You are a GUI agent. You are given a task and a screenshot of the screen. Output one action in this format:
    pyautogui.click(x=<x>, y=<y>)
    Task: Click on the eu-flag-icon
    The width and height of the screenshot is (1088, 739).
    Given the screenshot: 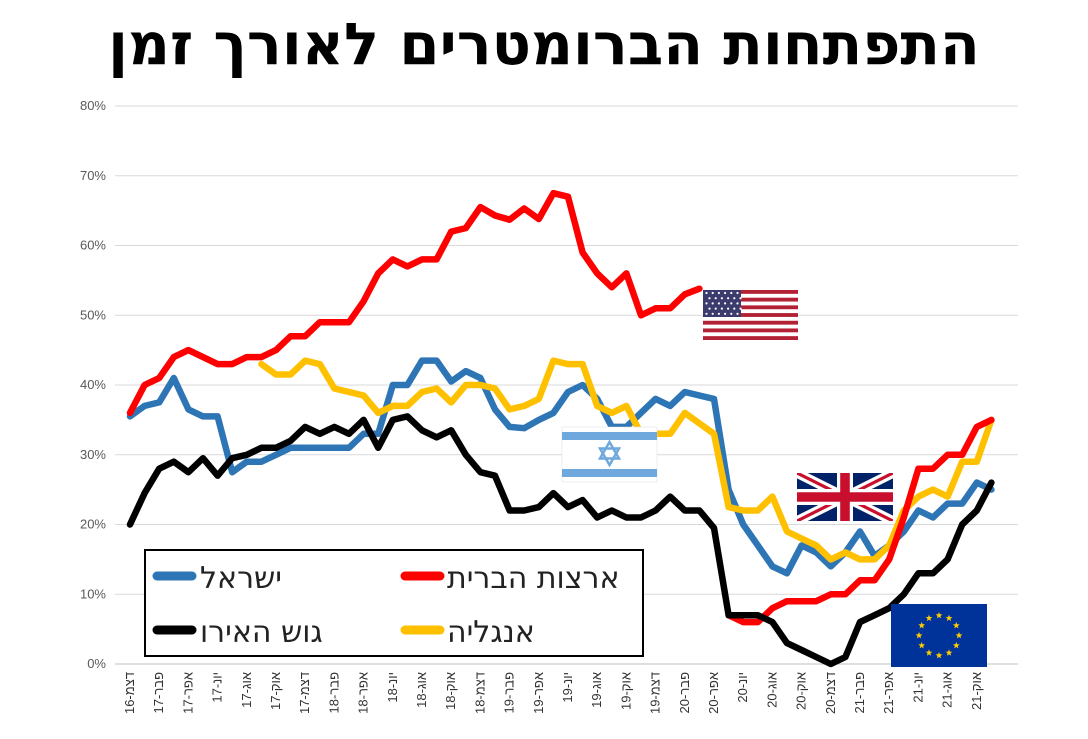 What is the action you would take?
    pyautogui.click(x=939, y=635)
    